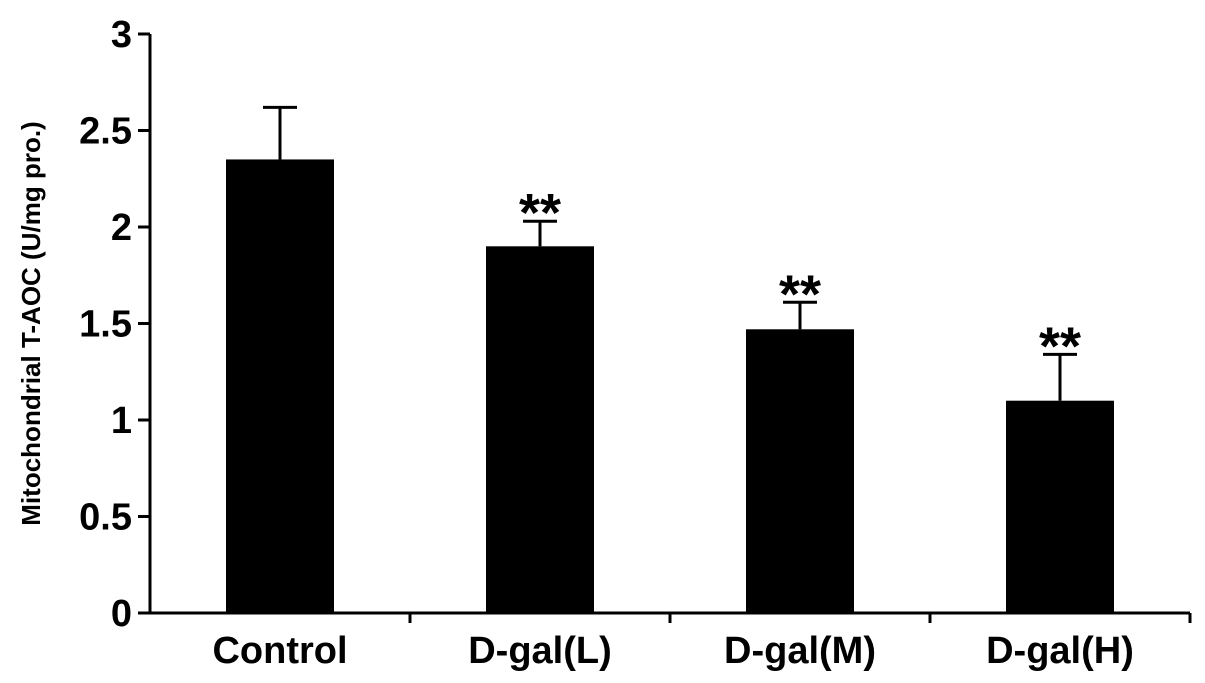  Describe the element at coordinates (105, 325) in the screenshot. I see `y-tick-label: 1.5` at that location.